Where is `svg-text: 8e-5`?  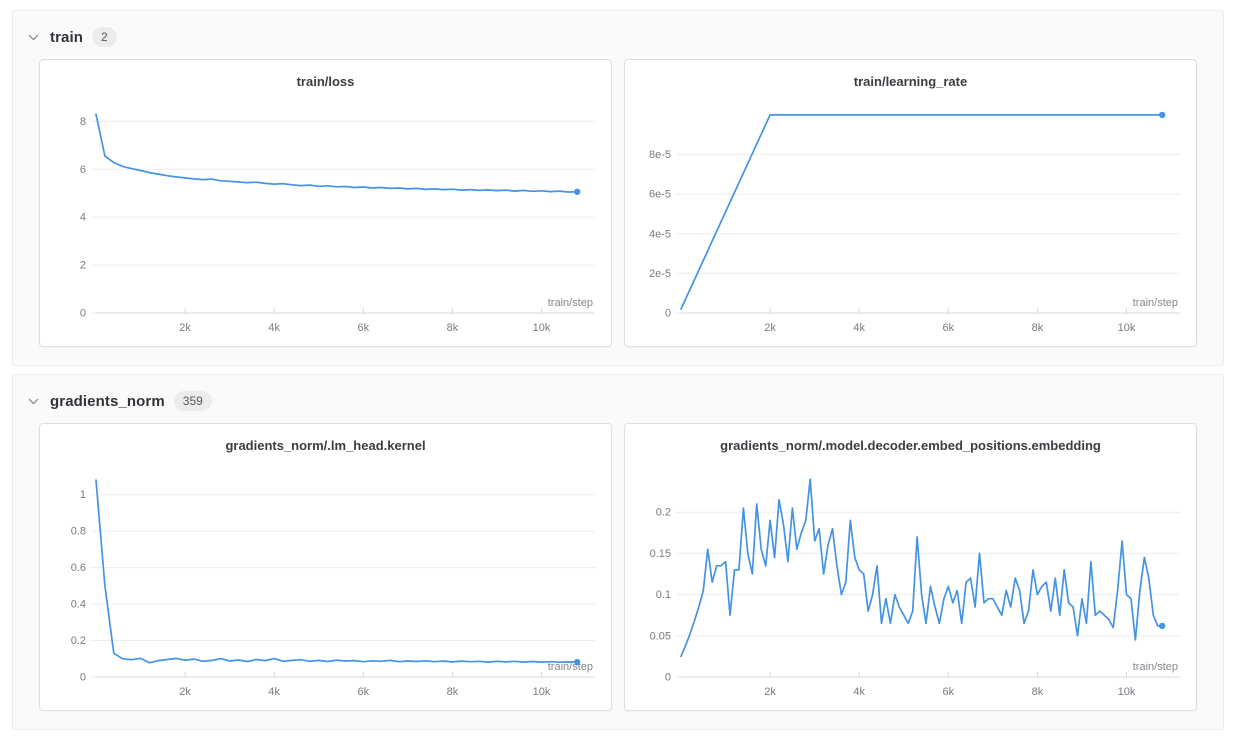 svg-text: 8e-5 is located at coordinates (660, 155).